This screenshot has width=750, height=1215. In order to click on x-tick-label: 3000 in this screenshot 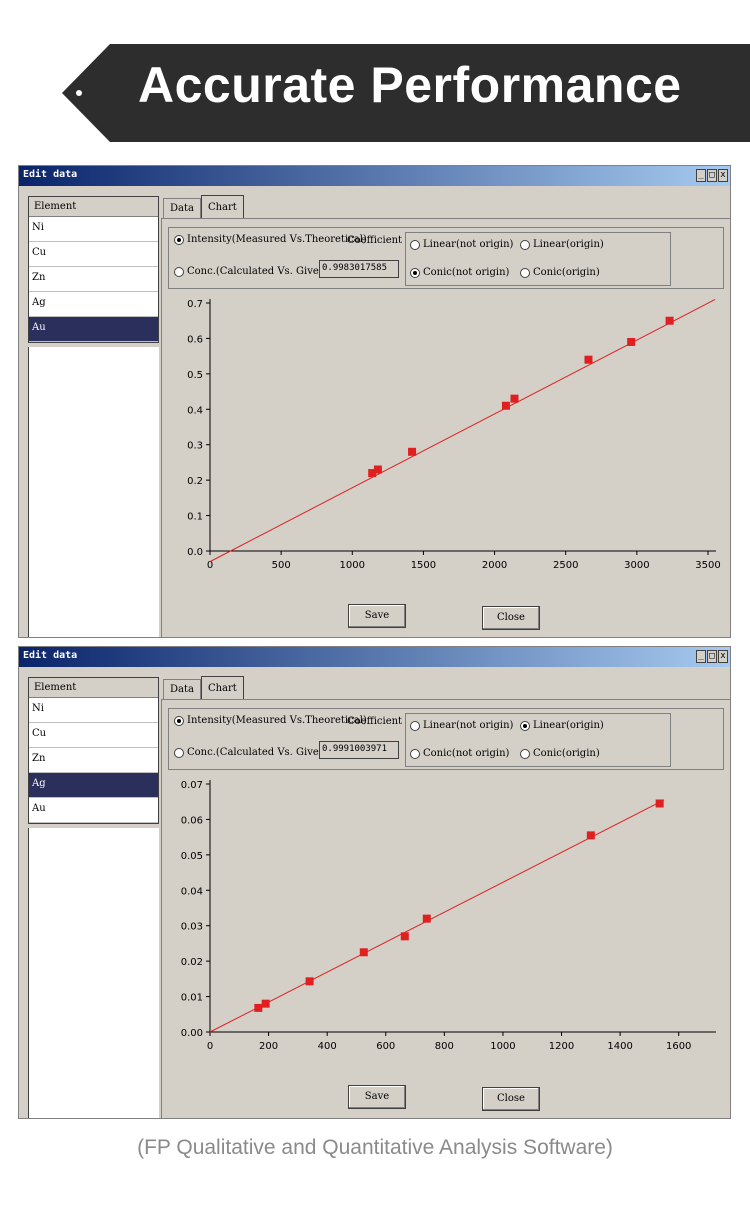, I will do `click(636, 565)`.